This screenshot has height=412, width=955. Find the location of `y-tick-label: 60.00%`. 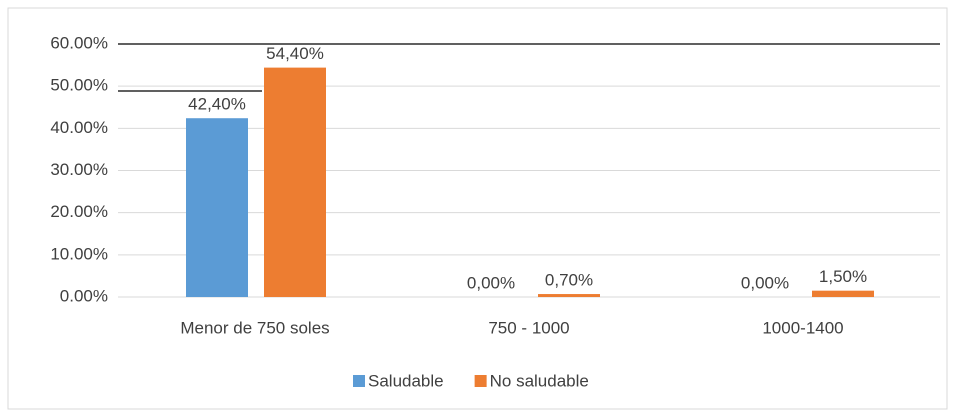

y-tick-label: 60.00% is located at coordinates (79, 42).